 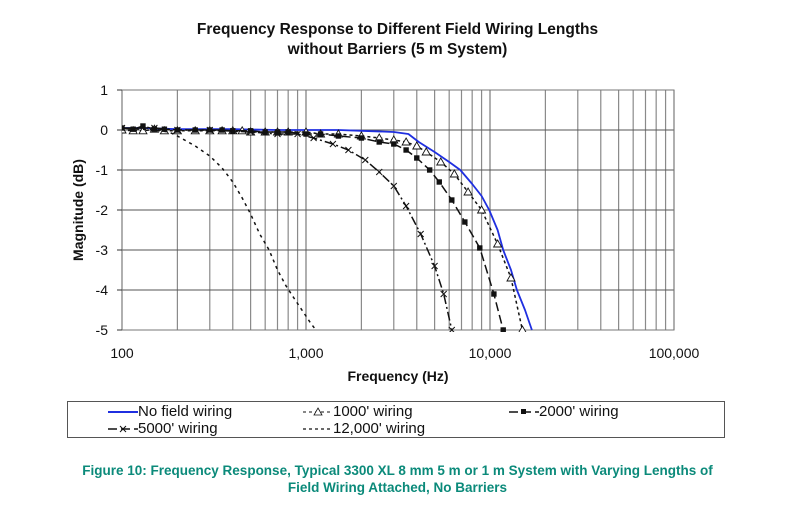 I want to click on y-tick-label: -5, so click(x=102, y=330).